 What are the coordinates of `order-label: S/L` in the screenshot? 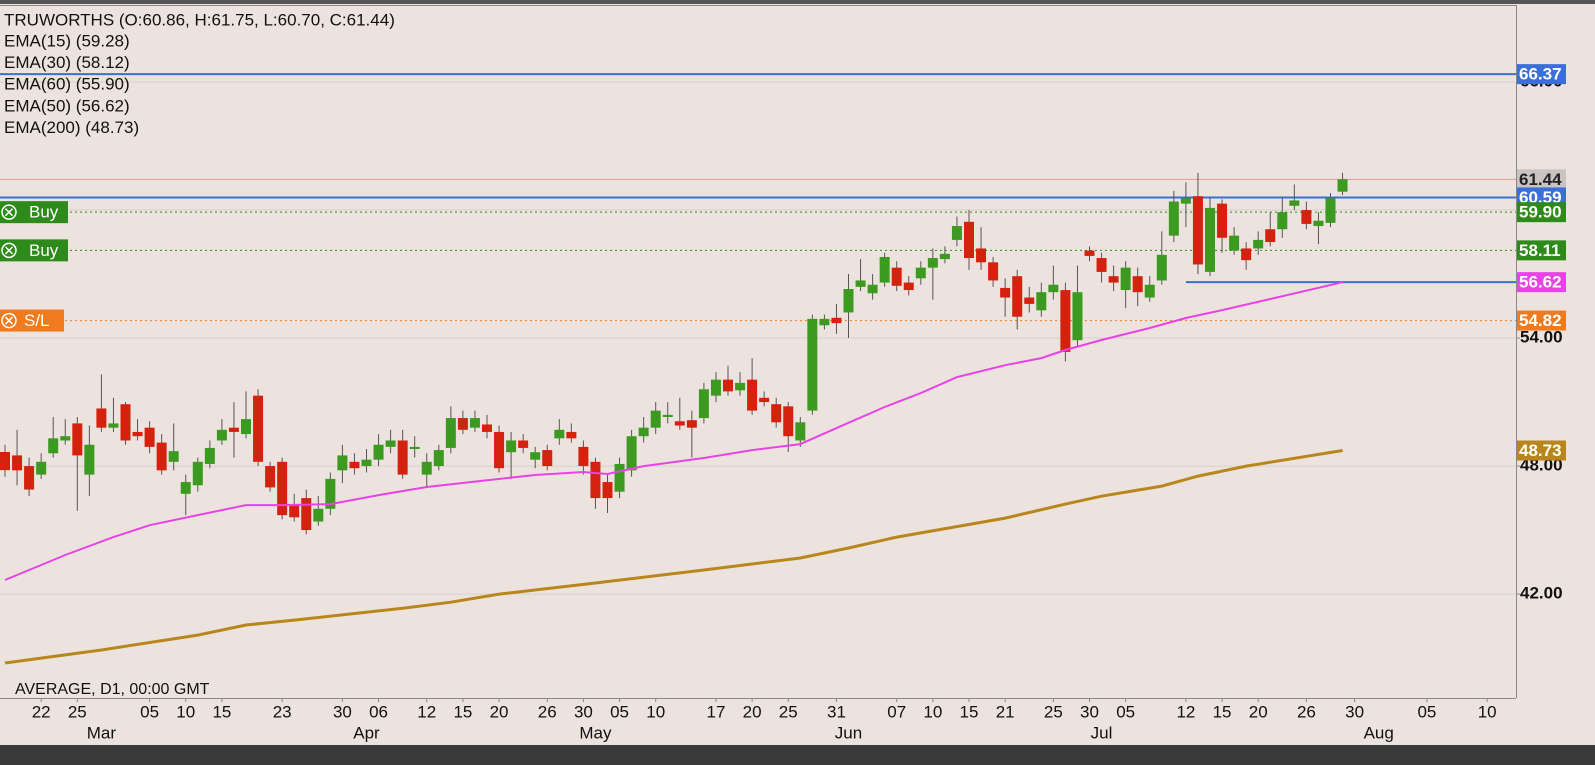 It's located at (37, 320).